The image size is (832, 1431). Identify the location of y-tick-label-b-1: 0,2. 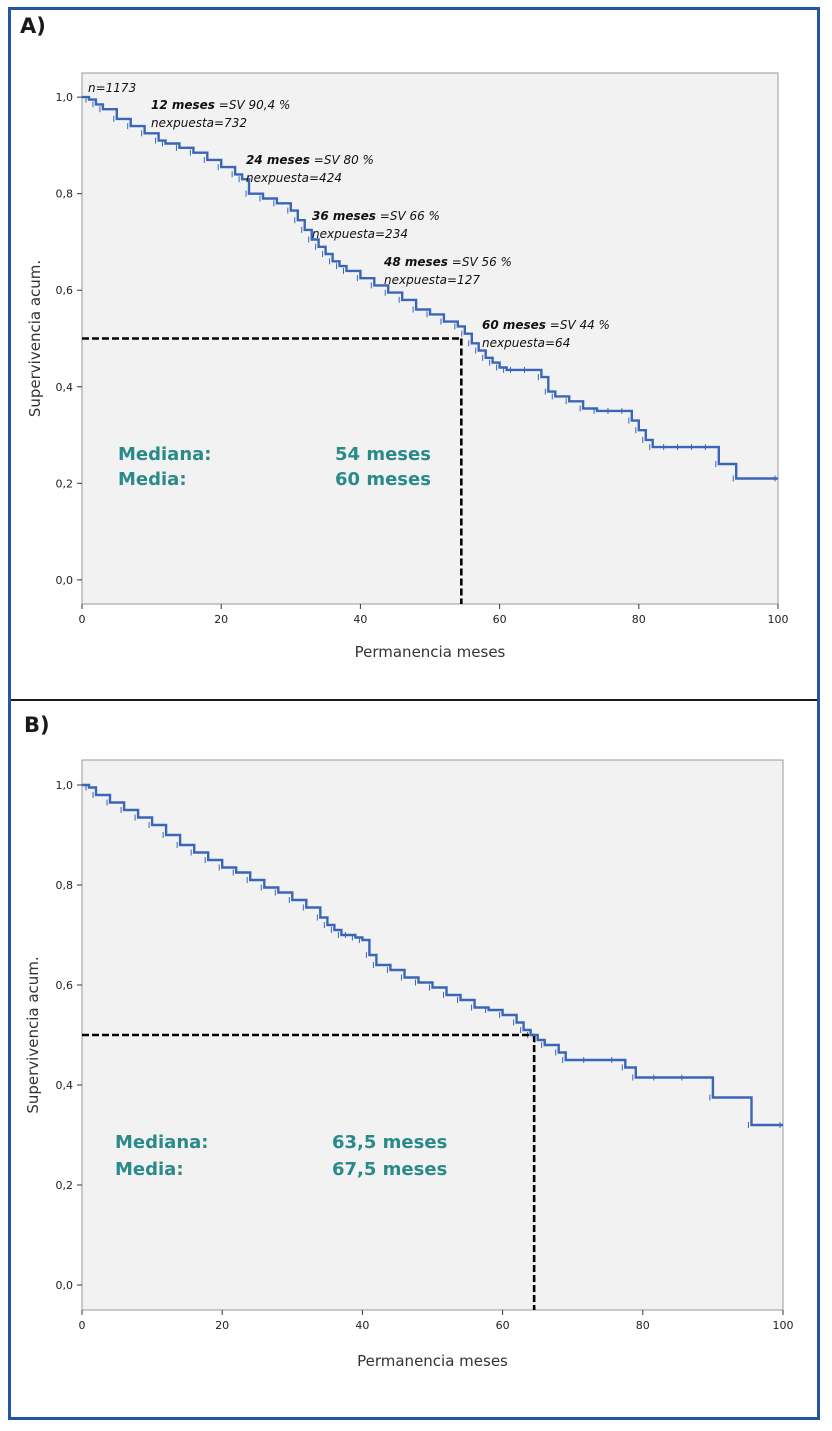
(65, 1185).